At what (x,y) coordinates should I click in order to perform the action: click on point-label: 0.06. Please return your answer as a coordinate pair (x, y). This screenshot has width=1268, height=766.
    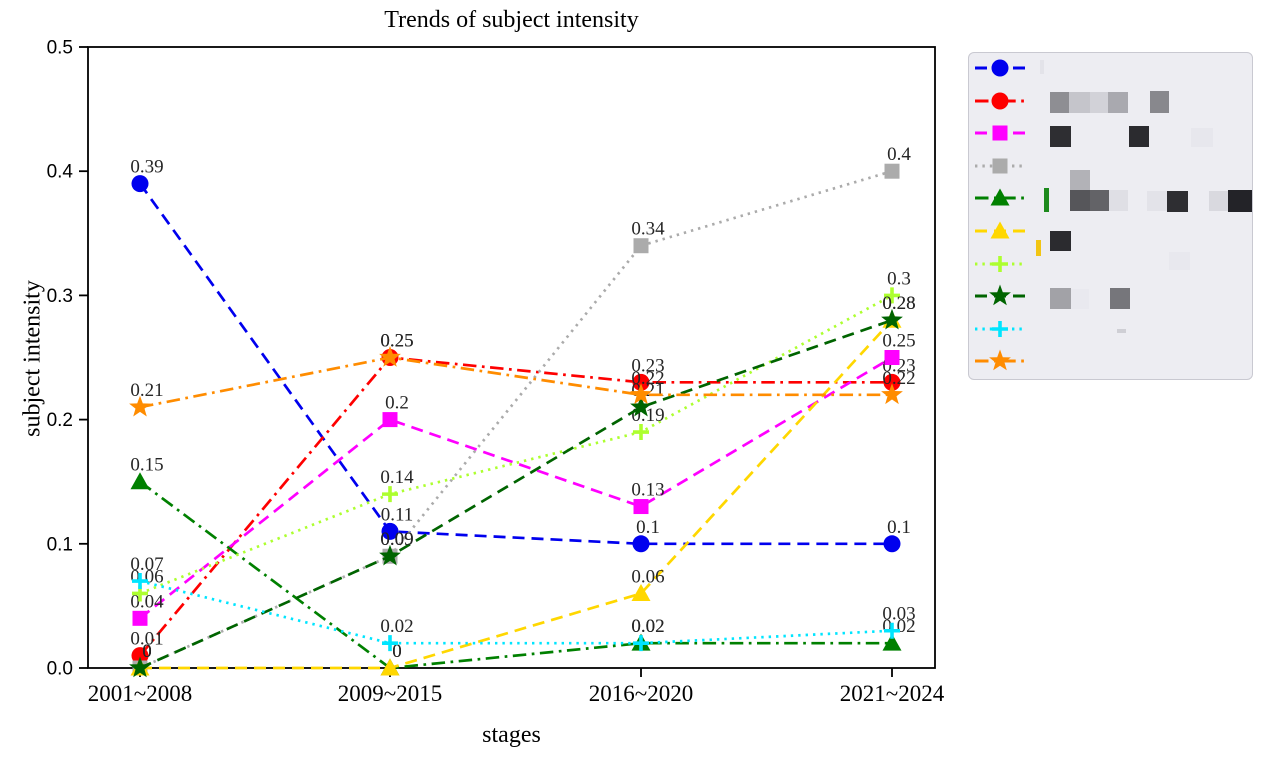
    Looking at the image, I should click on (647, 576).